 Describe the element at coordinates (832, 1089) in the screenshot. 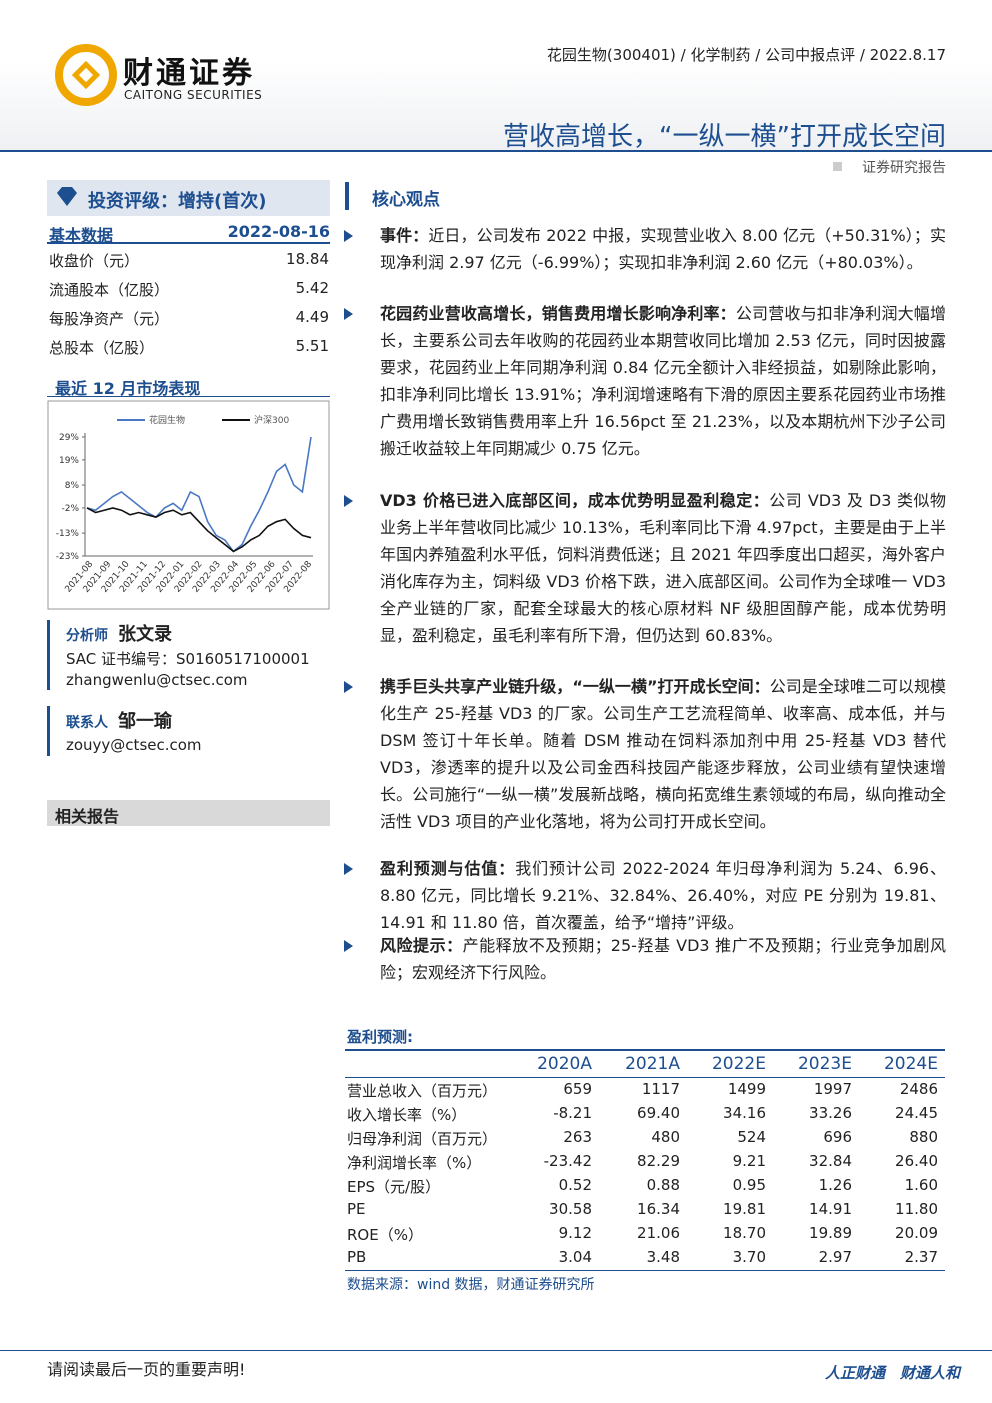

I see `cell: 1997` at that location.